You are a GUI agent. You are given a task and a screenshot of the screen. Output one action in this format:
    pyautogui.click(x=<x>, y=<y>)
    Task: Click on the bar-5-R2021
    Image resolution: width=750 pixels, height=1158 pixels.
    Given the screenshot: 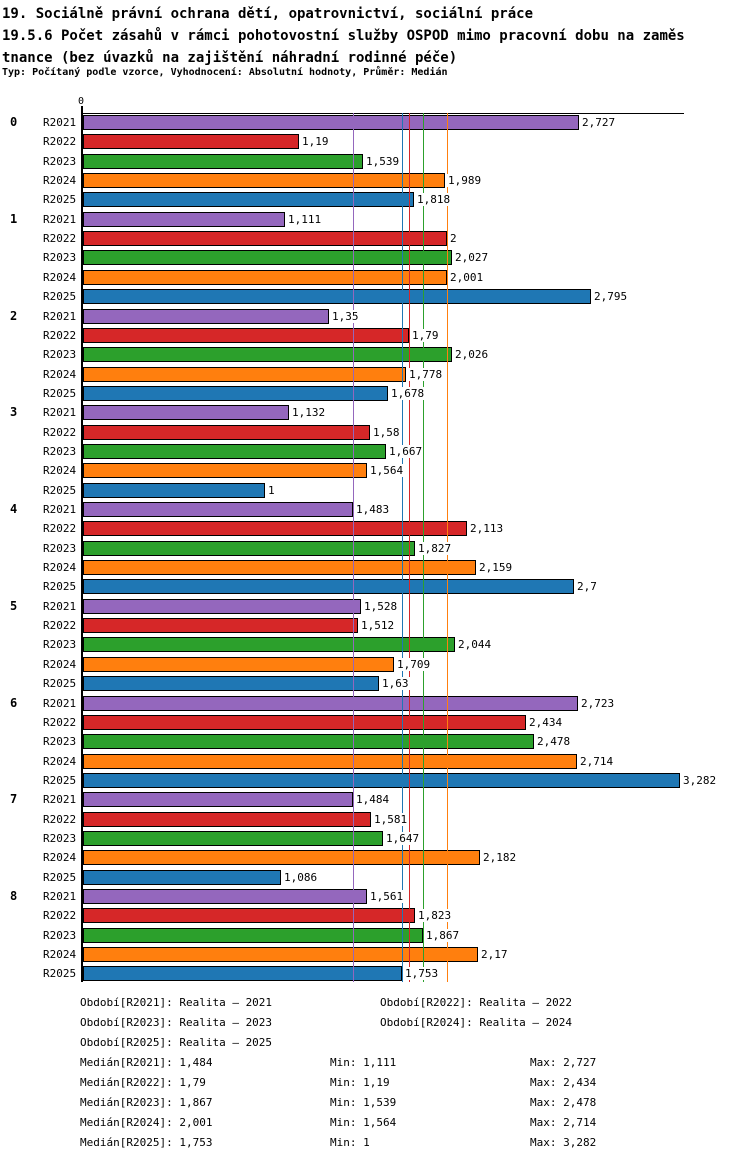 What is the action you would take?
    pyautogui.click(x=222, y=606)
    